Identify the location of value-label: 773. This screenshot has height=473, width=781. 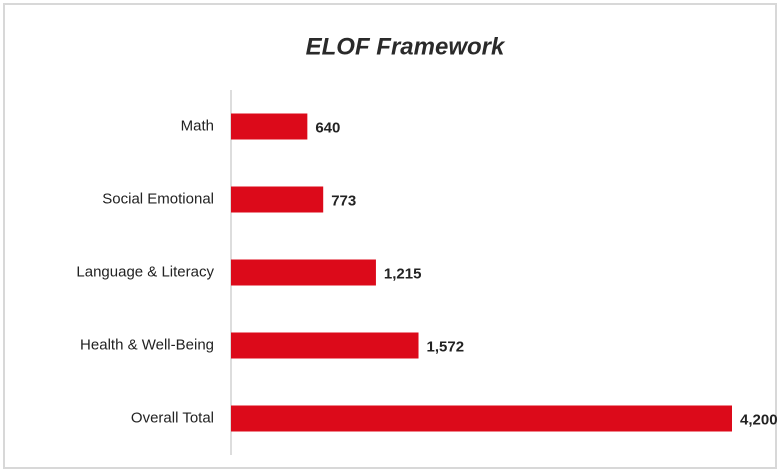
(343, 200).